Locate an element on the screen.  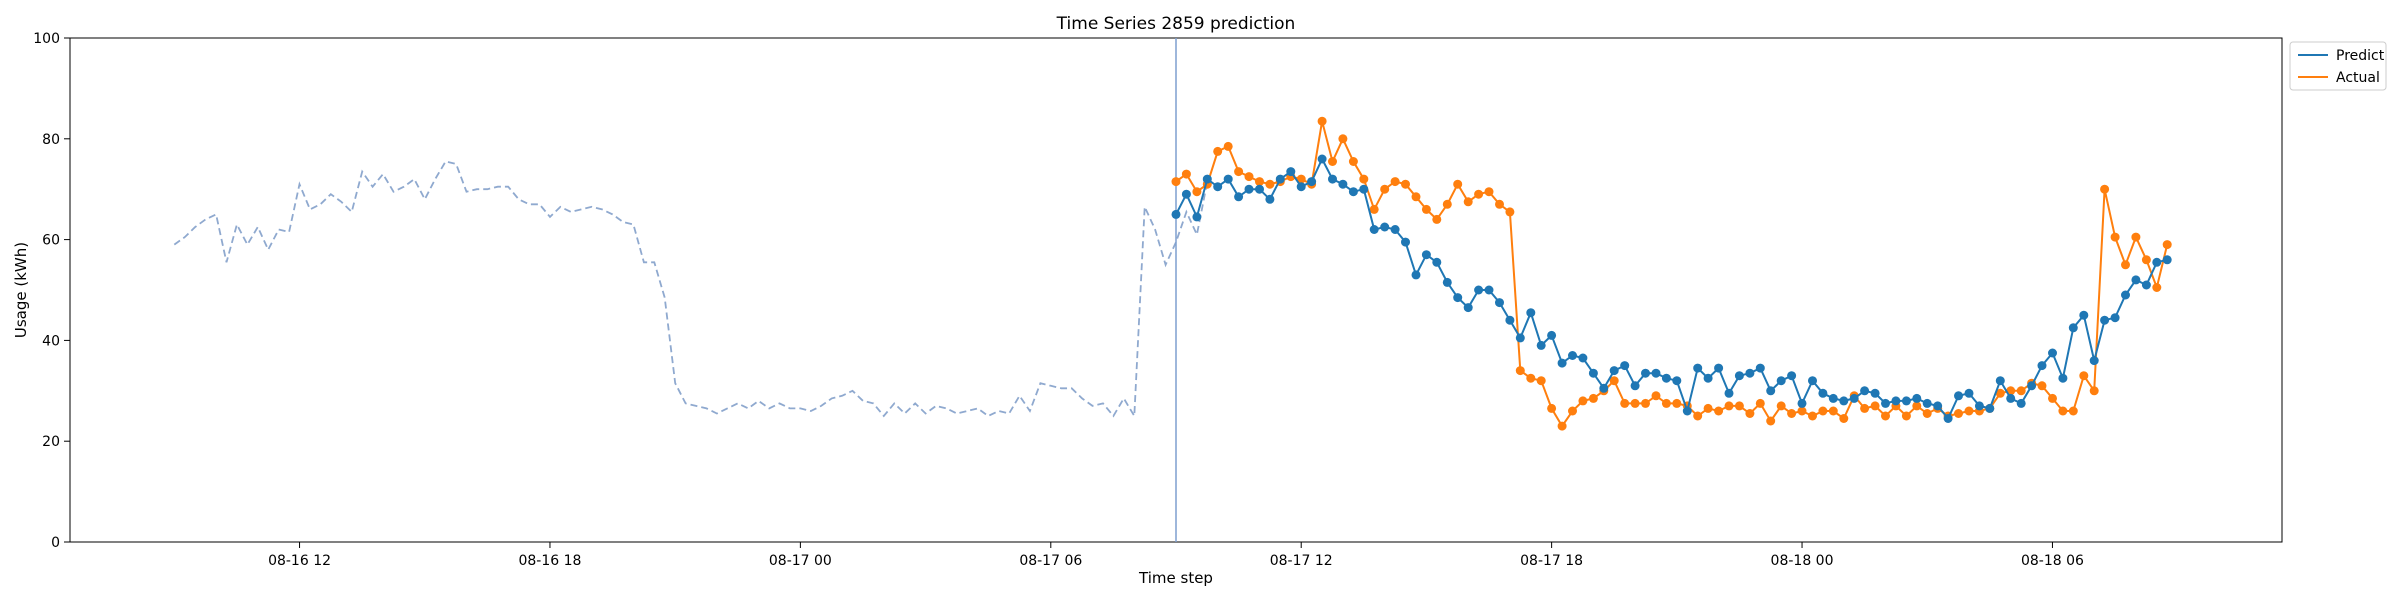
chart-title: Time Series 2859 prediction is located at coordinates (1176, 24).